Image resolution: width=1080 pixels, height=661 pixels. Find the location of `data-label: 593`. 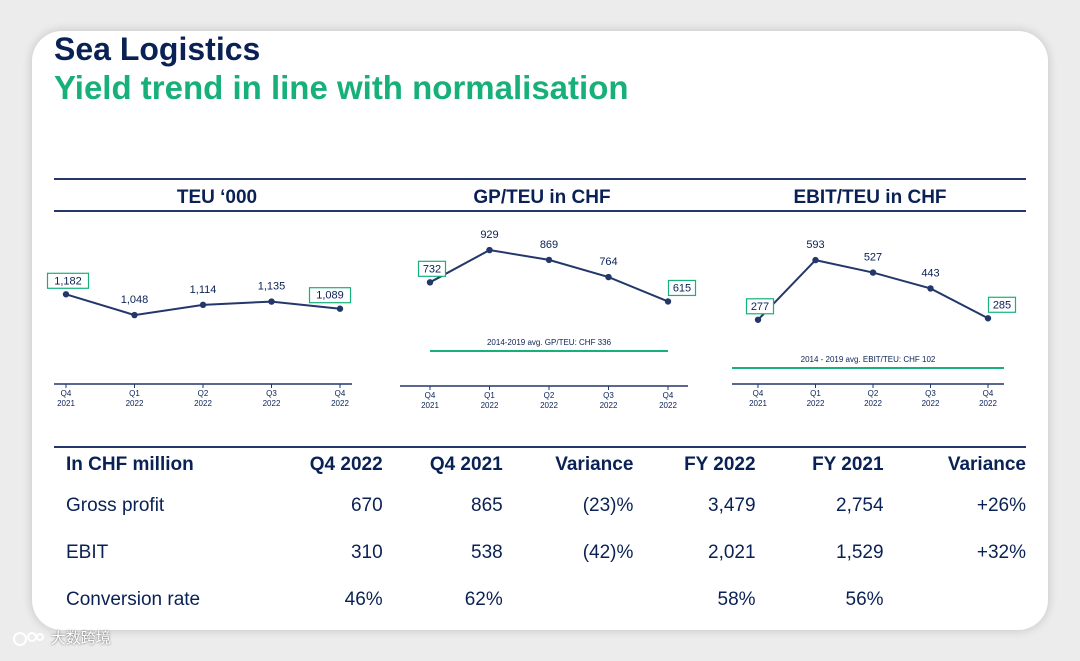

data-label: 593 is located at coordinates (815, 245).